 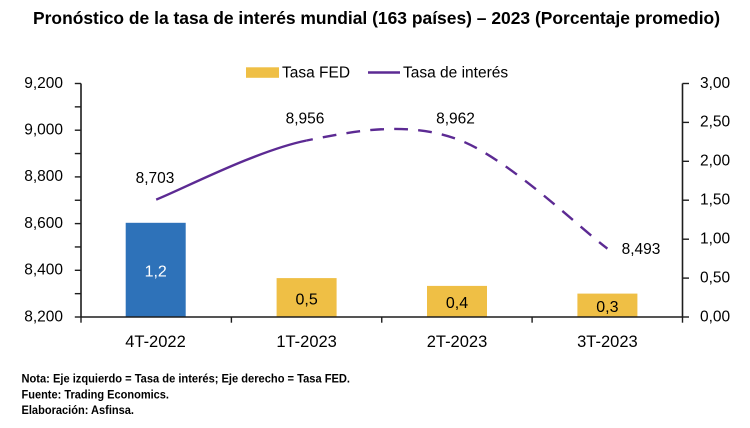 What do you see at coordinates (715, 277) in the screenshot?
I see `svg-text: 0,50` at bounding box center [715, 277].